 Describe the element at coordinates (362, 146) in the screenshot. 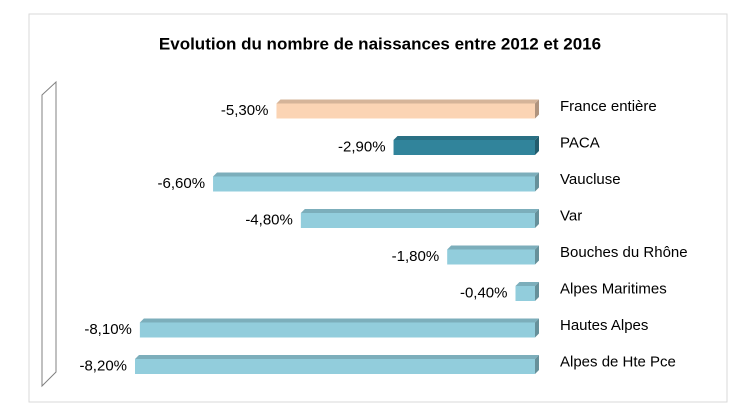

I see `value-label: -2,90%` at that location.